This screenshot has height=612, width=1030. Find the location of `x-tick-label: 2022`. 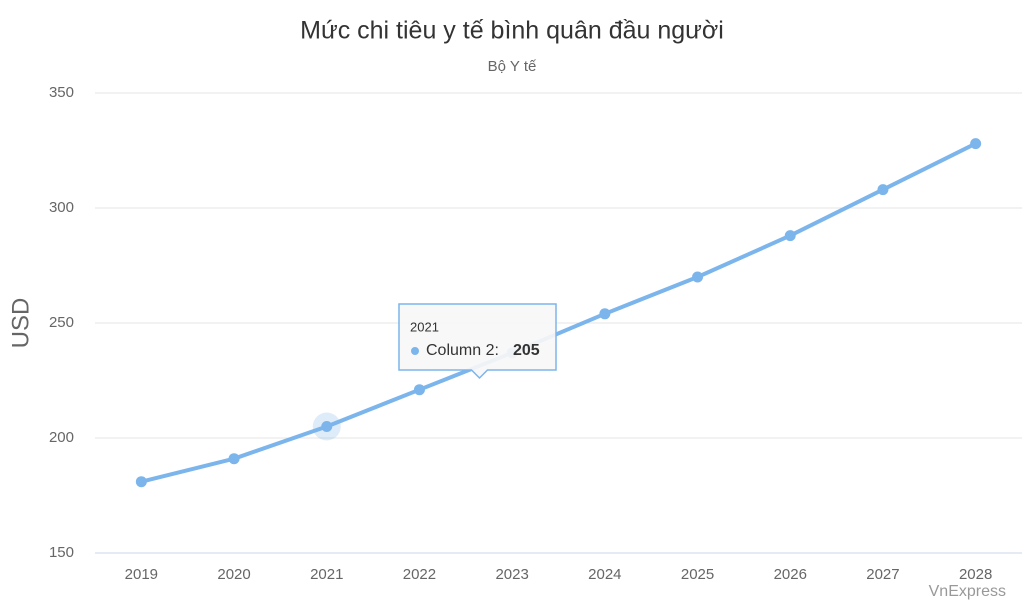

x-tick-label: 2022 is located at coordinates (419, 574).